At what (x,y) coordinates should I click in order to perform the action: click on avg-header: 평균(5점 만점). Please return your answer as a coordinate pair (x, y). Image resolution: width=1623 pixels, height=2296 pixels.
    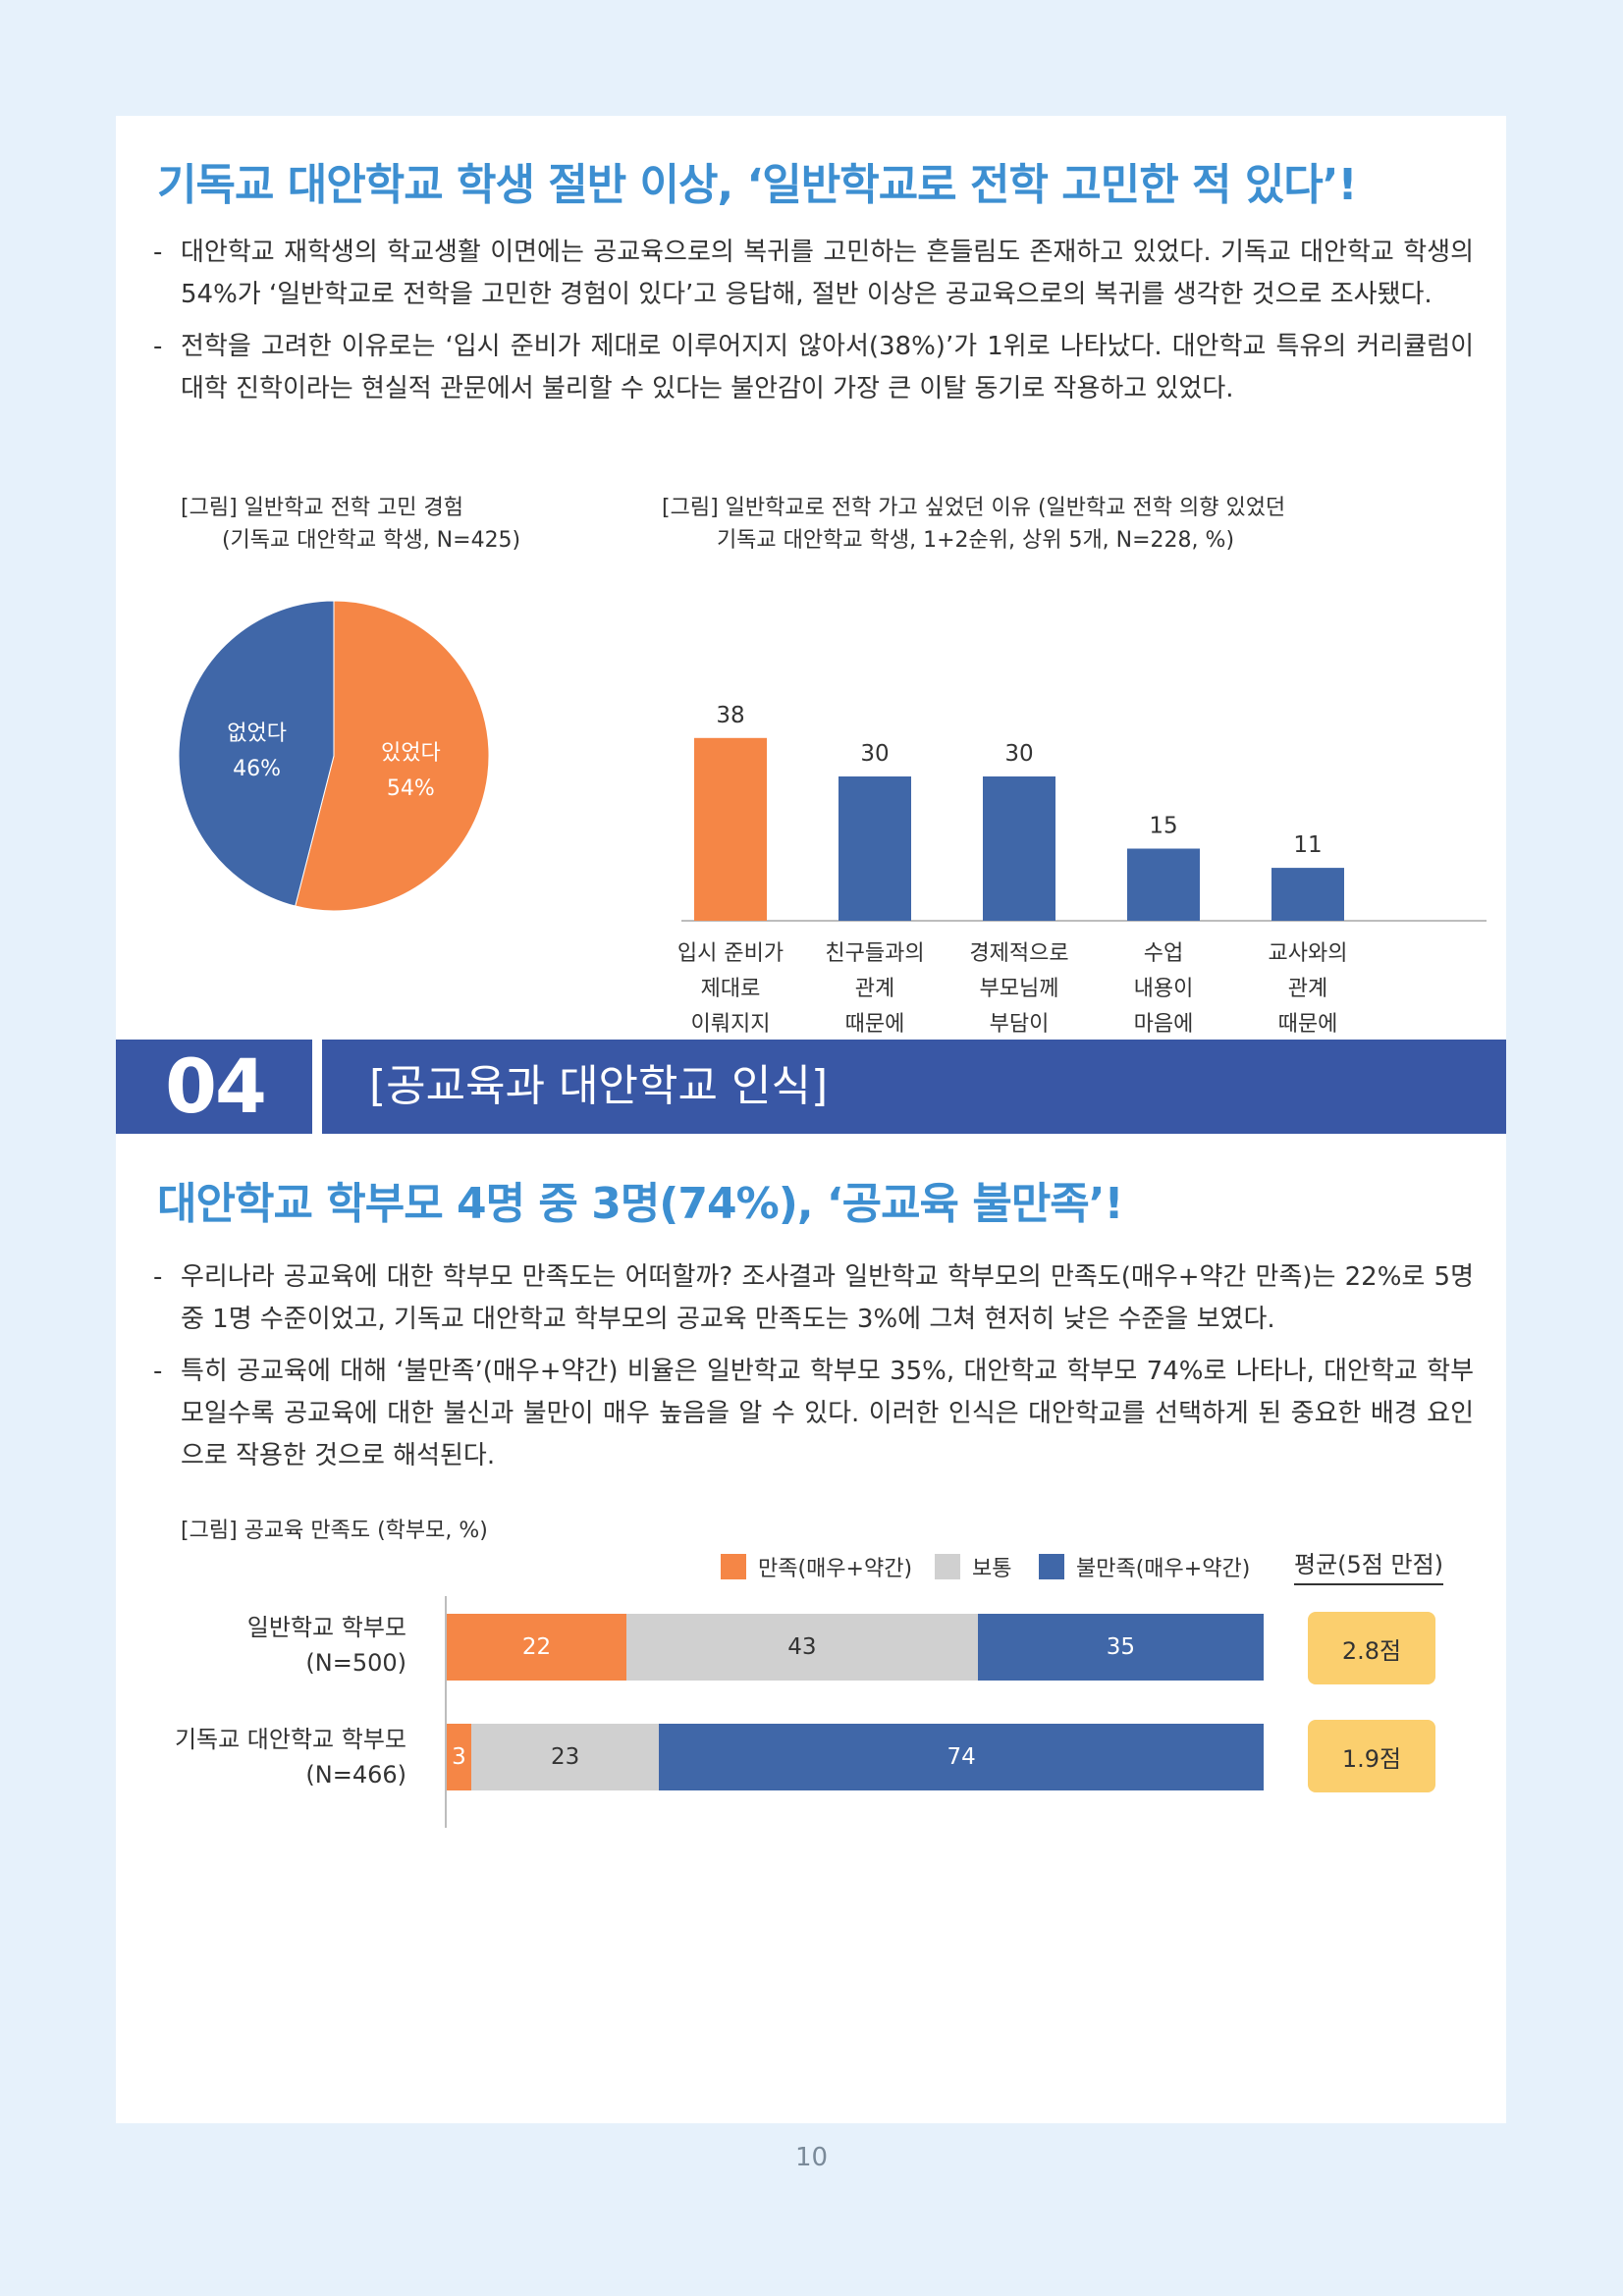
    Looking at the image, I should click on (1369, 1565).